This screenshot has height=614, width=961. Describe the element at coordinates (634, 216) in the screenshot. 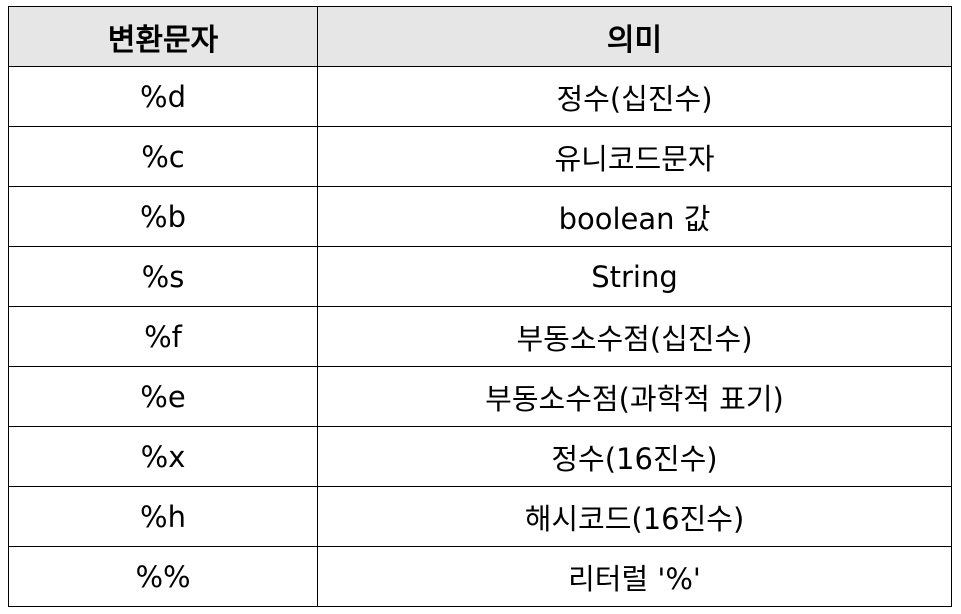

I see `meaning-cell: boolean 값` at that location.